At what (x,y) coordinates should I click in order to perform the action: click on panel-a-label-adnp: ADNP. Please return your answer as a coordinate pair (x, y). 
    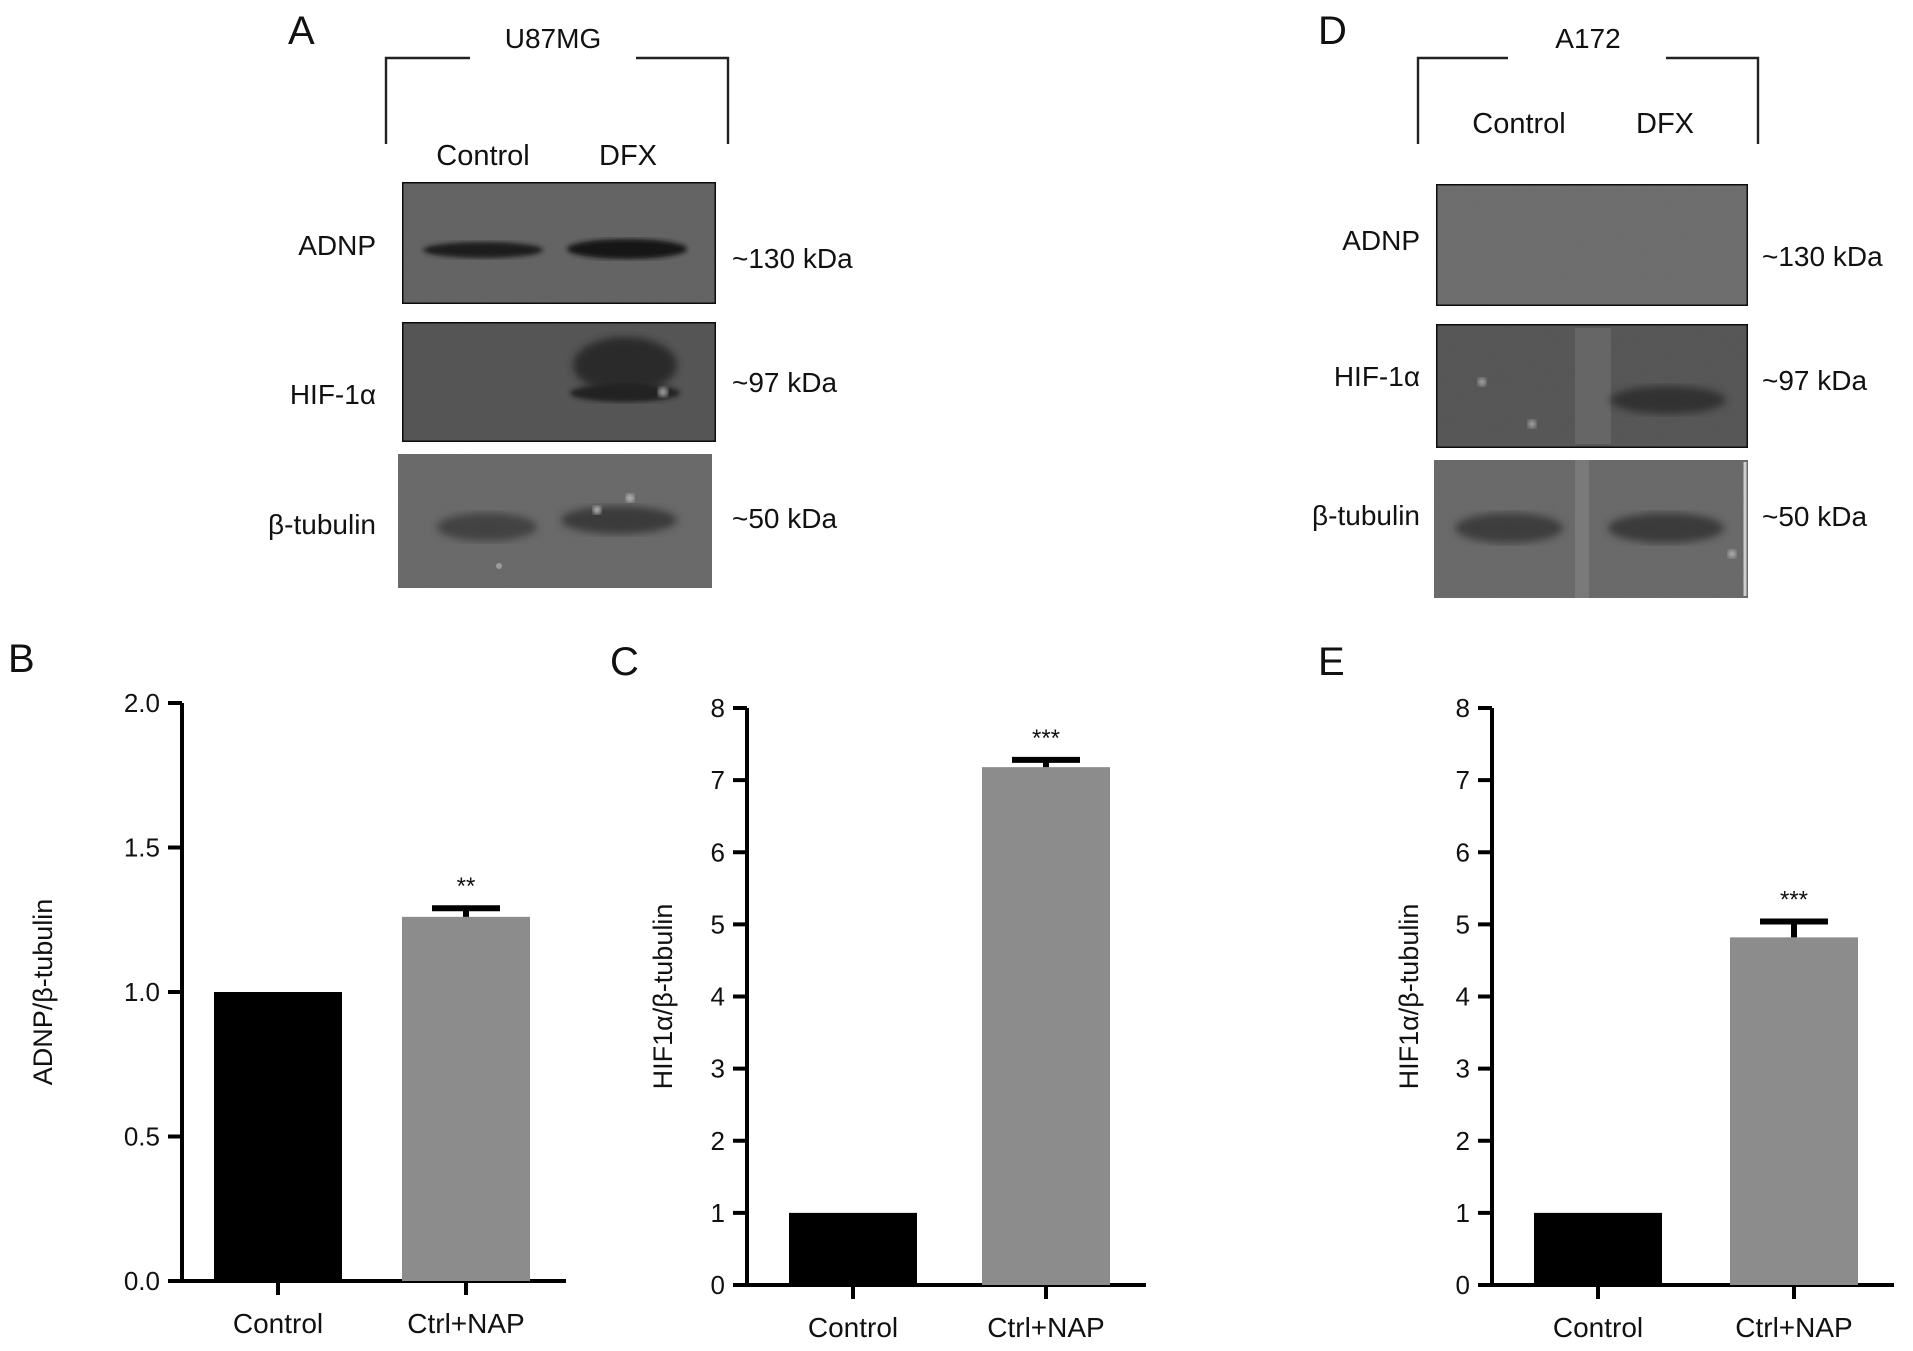
    Looking at the image, I should click on (337, 245).